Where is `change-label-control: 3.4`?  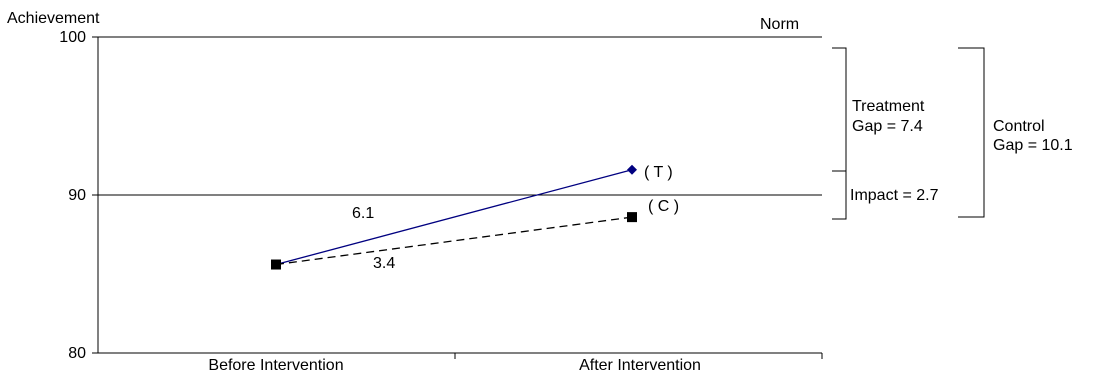 change-label-control: 3.4 is located at coordinates (384, 263).